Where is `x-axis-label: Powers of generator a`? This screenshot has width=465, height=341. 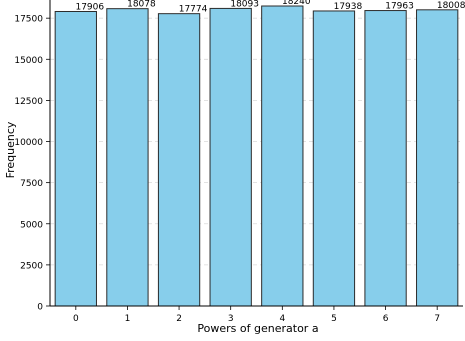 x-axis-label: Powers of generator a is located at coordinates (257, 328).